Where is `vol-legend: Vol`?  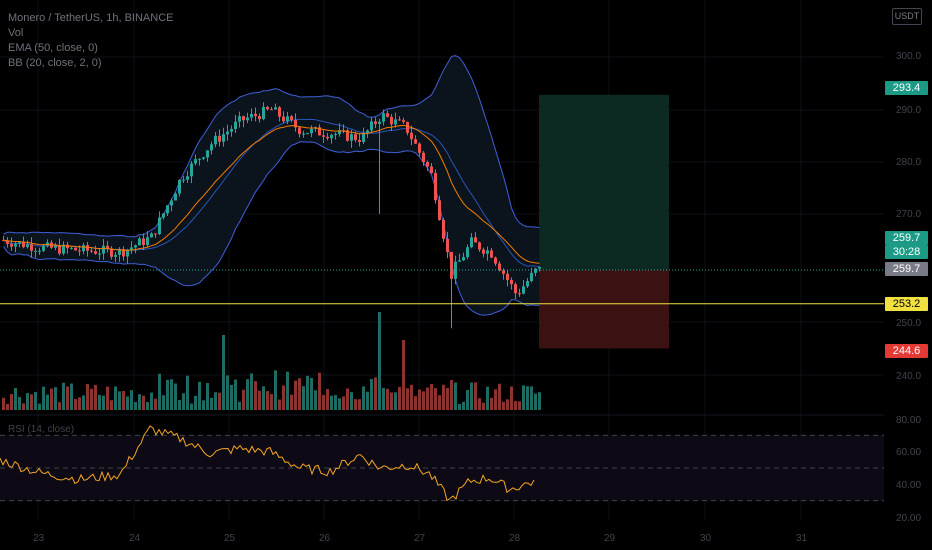 vol-legend: Vol is located at coordinates (16, 33).